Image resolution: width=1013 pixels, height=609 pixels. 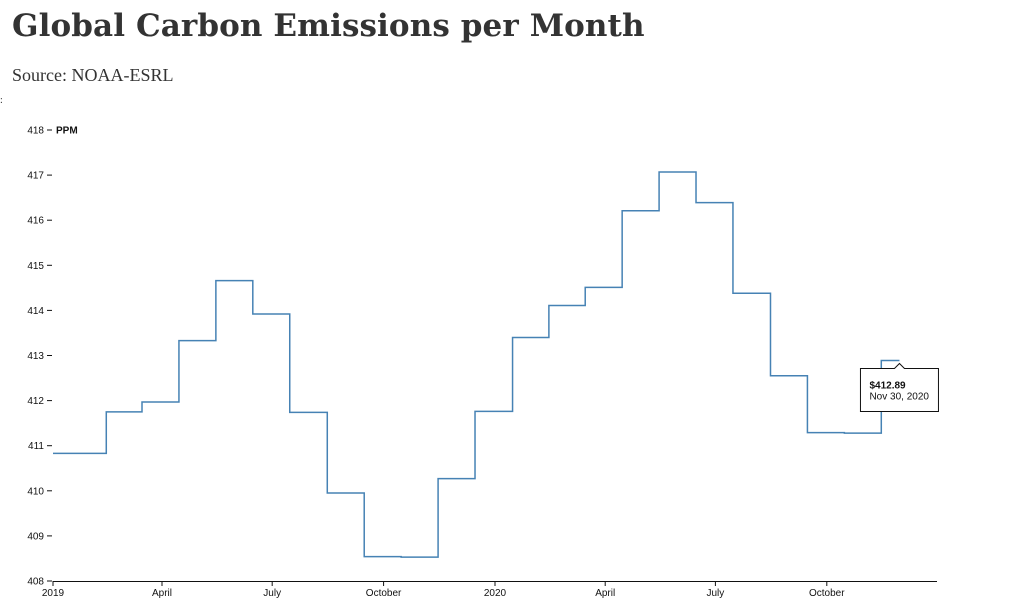 What do you see at coordinates (887, 385) in the screenshot?
I see `tooltip-value: $412.89` at bounding box center [887, 385].